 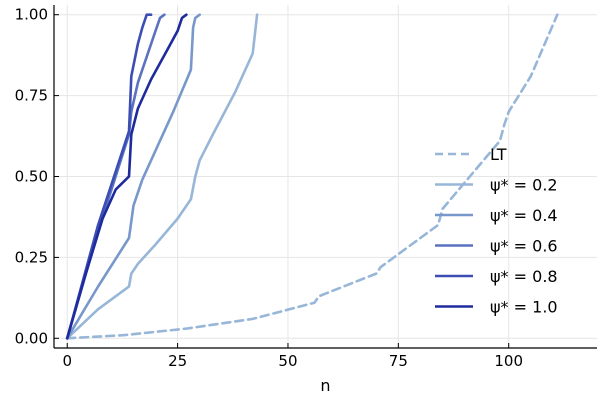 What do you see at coordinates (524, 185) in the screenshot?
I see `legend-label-1: ψ* = 0.2` at bounding box center [524, 185].